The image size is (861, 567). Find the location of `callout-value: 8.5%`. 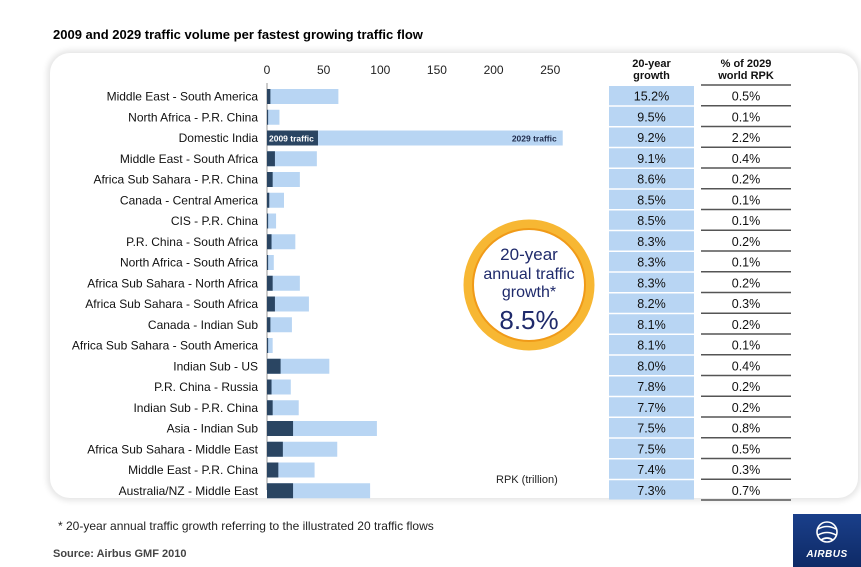

callout-value: 8.5% is located at coordinates (528, 320).